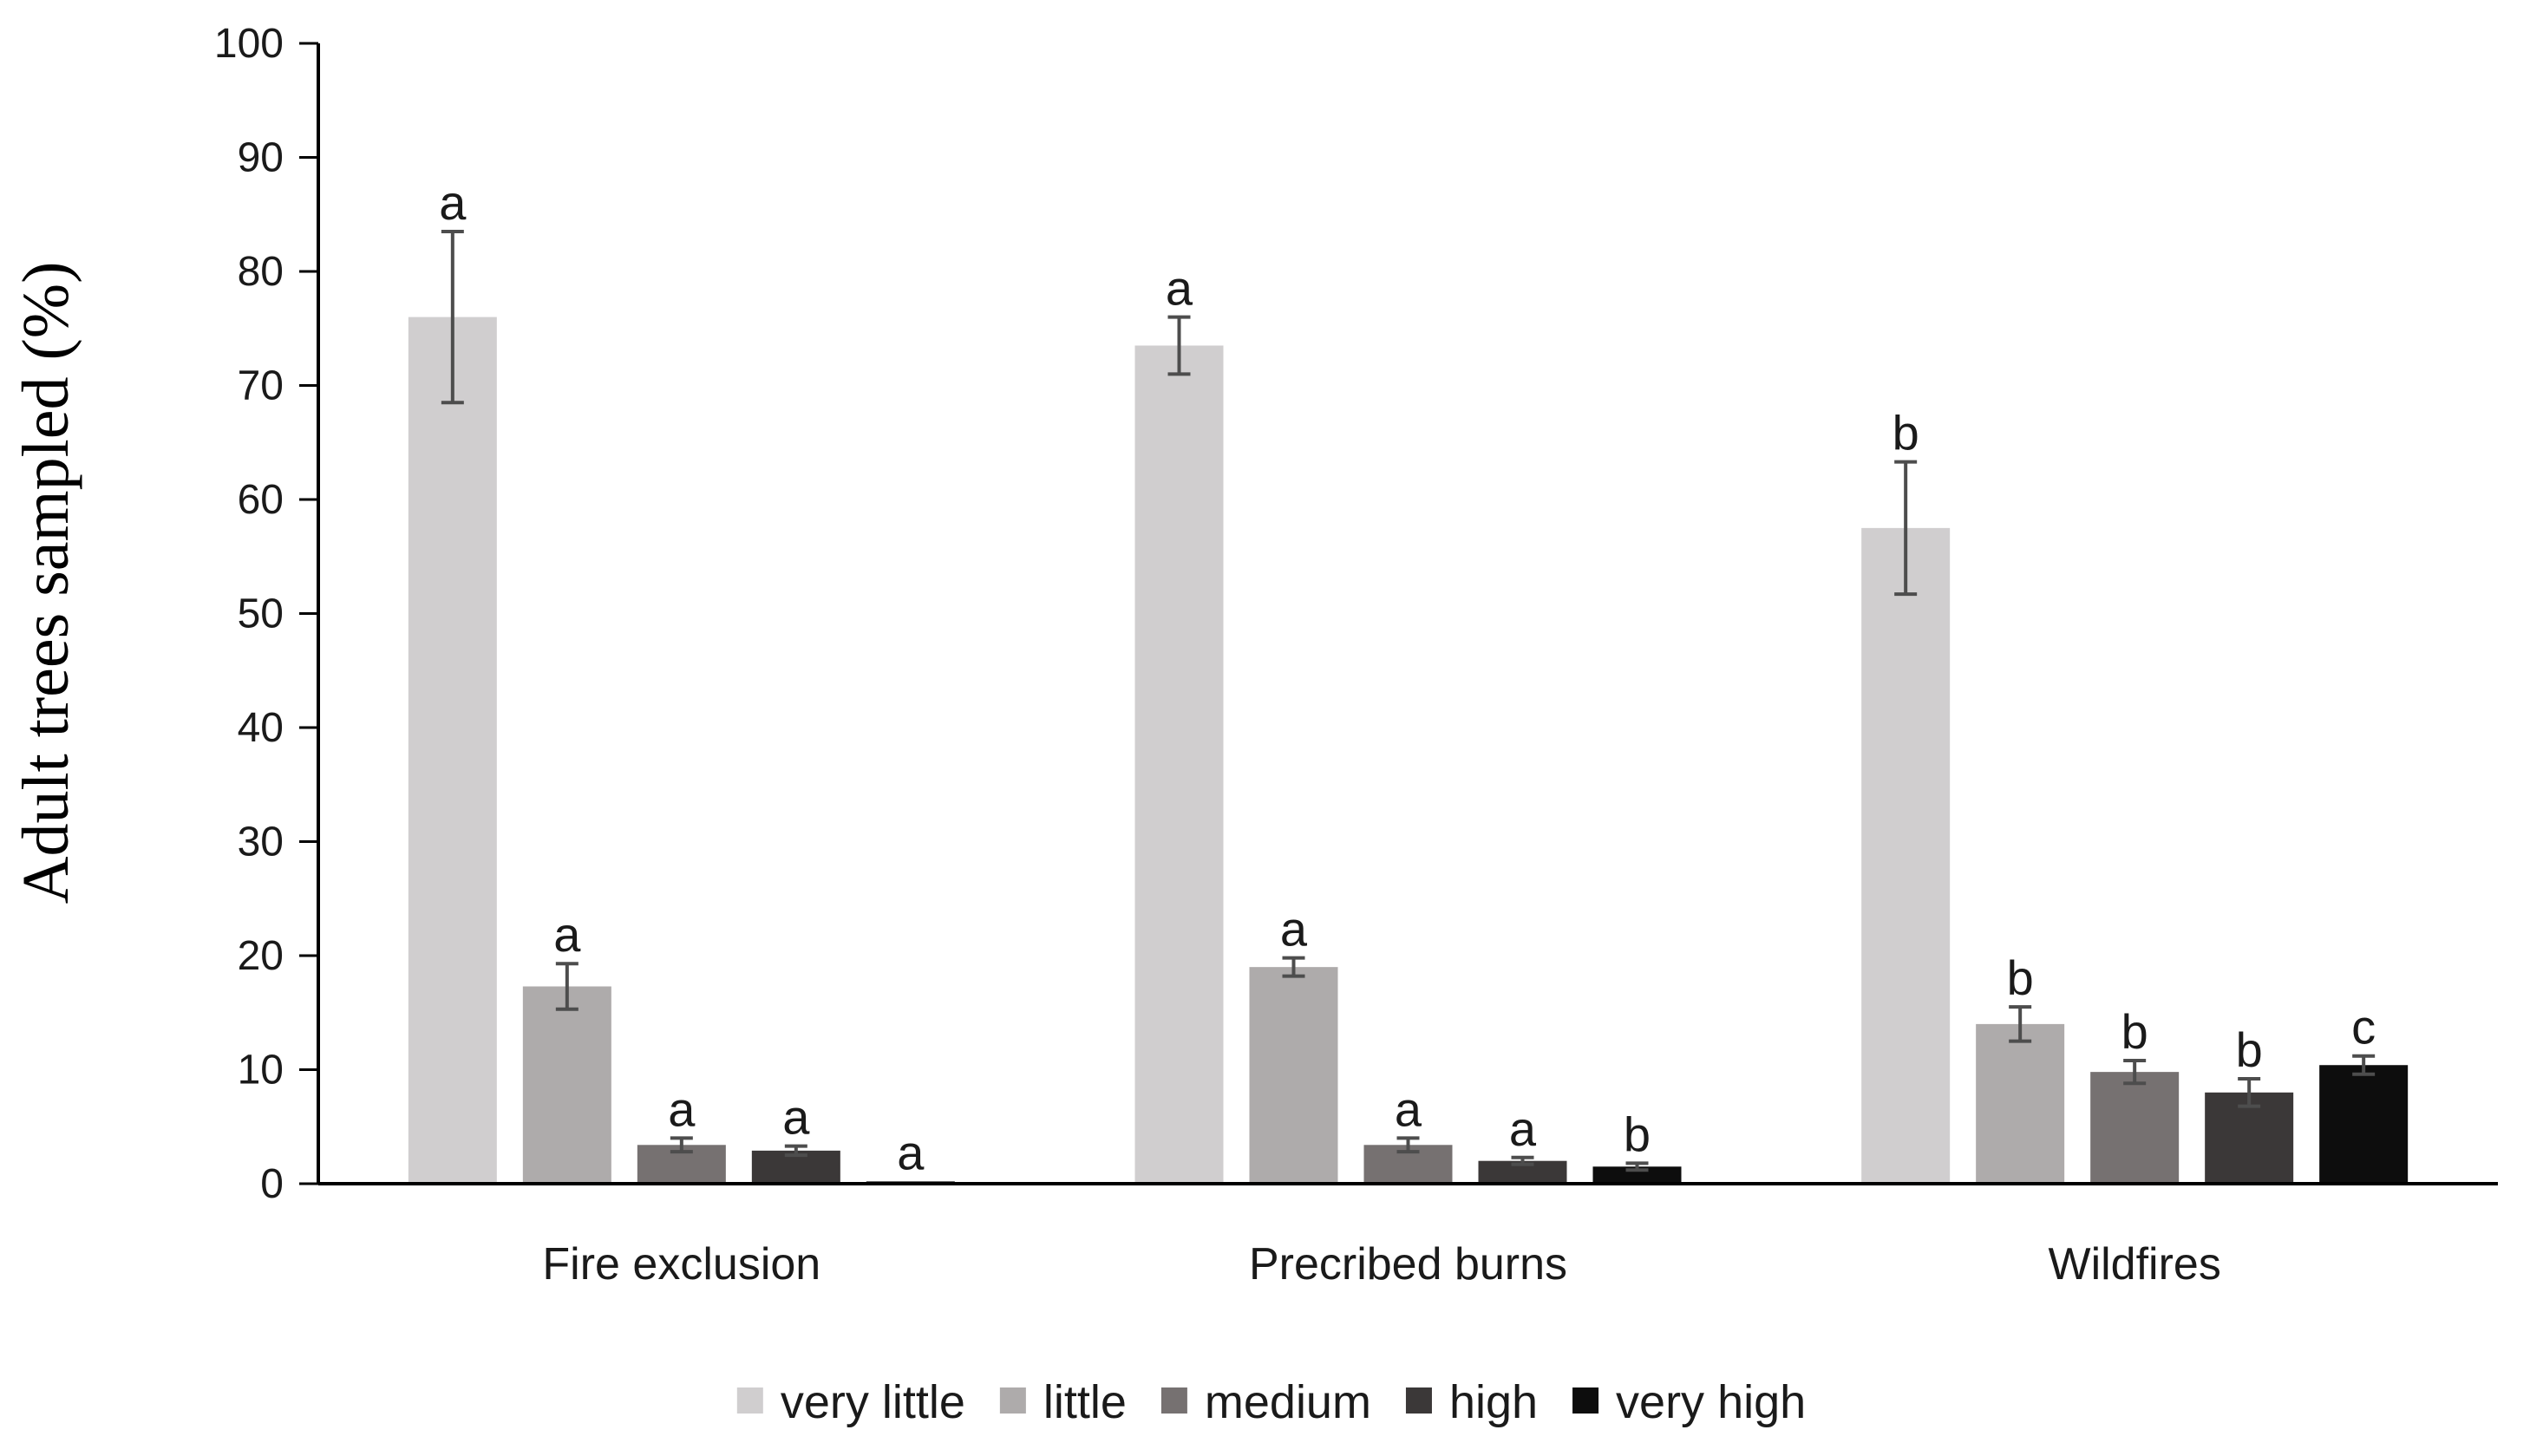  Describe the element at coordinates (681, 1264) in the screenshot. I see `x-tick-label: Fire exclusion` at that location.